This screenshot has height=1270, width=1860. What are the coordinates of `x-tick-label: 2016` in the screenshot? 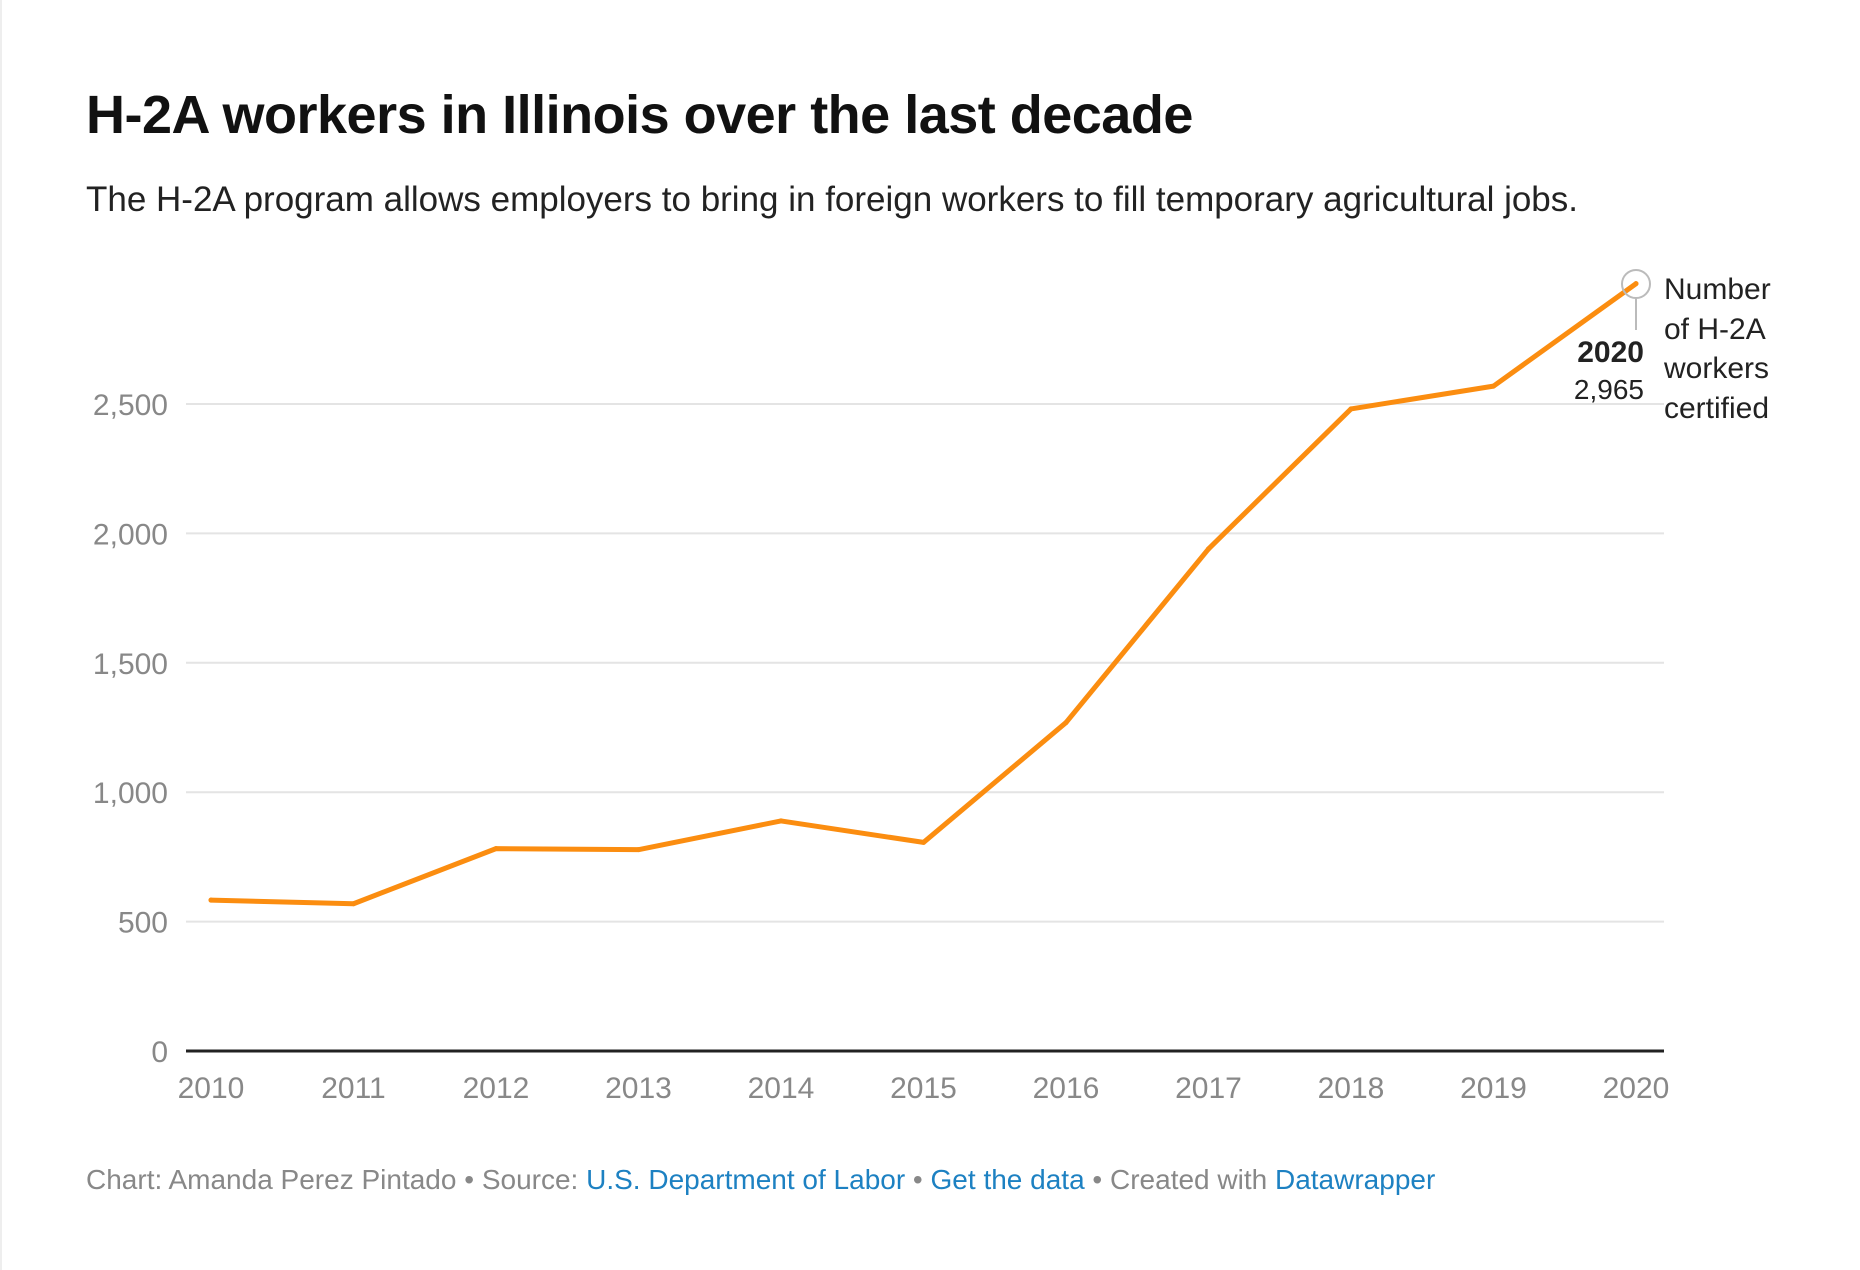 It's located at (1066, 1088).